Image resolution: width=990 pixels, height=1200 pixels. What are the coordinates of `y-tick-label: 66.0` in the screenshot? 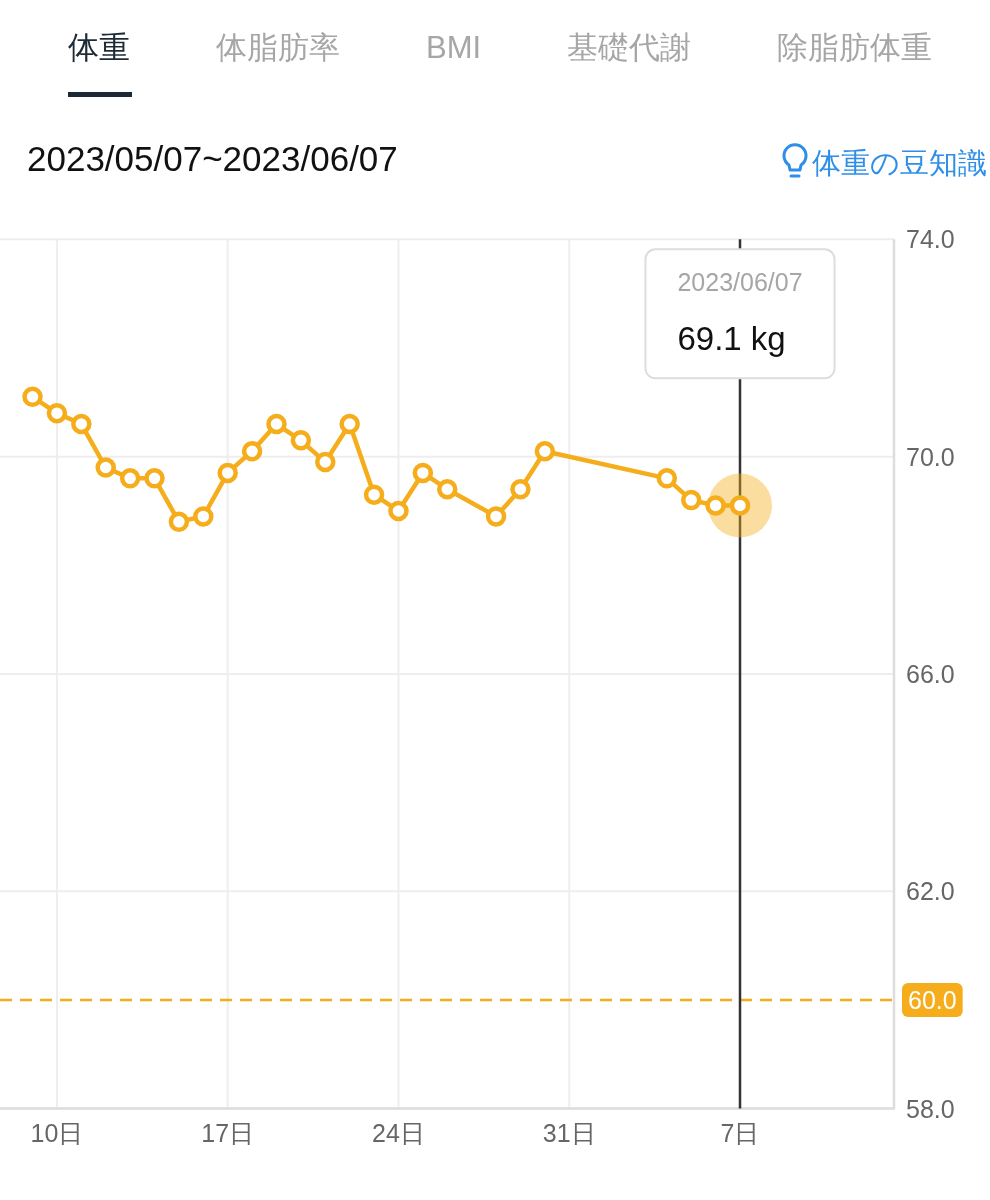 It's located at (930, 673).